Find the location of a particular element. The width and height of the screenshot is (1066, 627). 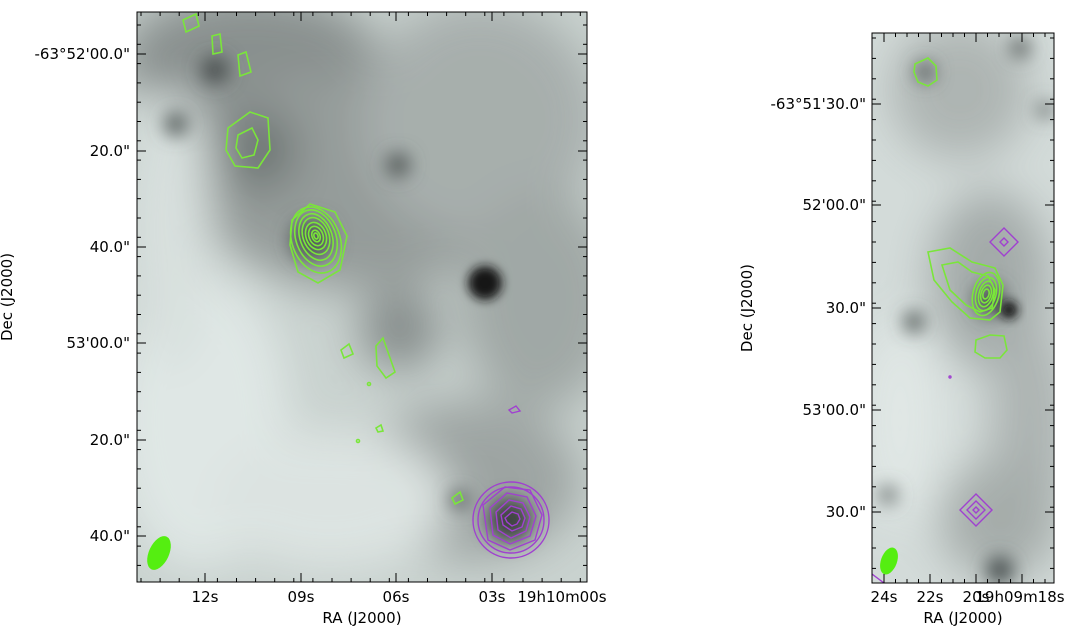

right-xtick-label-0: 24s is located at coordinates (884, 597).